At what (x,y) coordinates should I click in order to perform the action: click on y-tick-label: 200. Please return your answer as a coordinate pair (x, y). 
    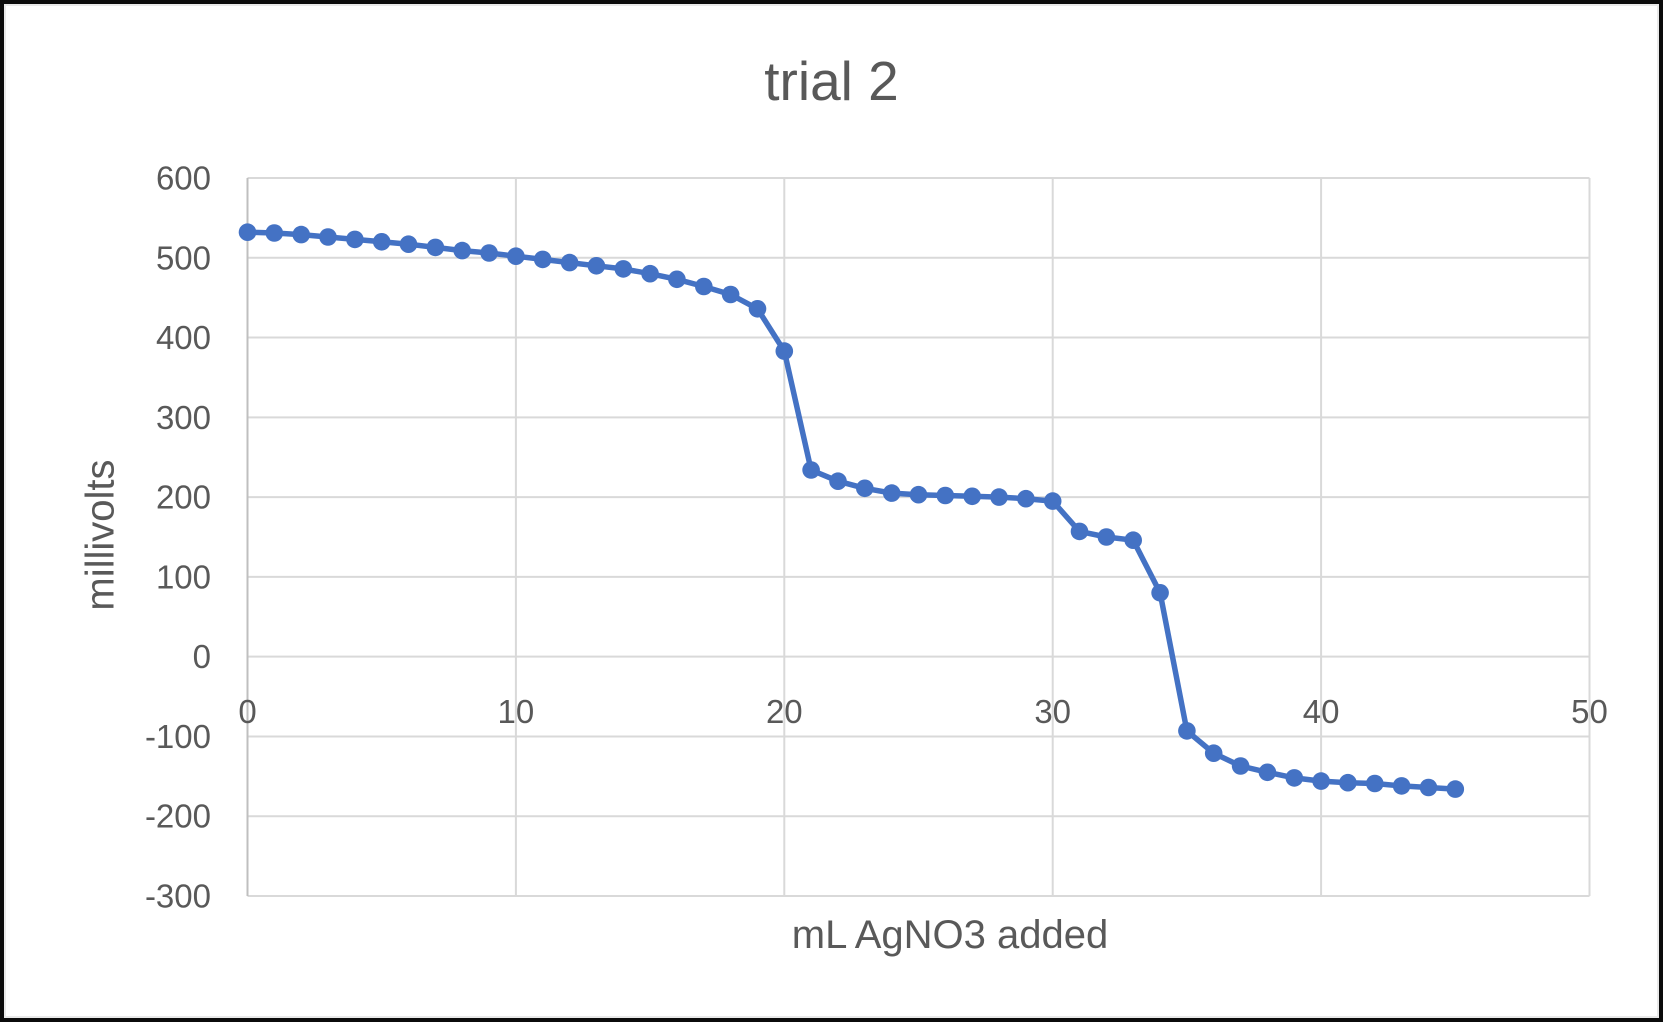
    Looking at the image, I should click on (183, 497).